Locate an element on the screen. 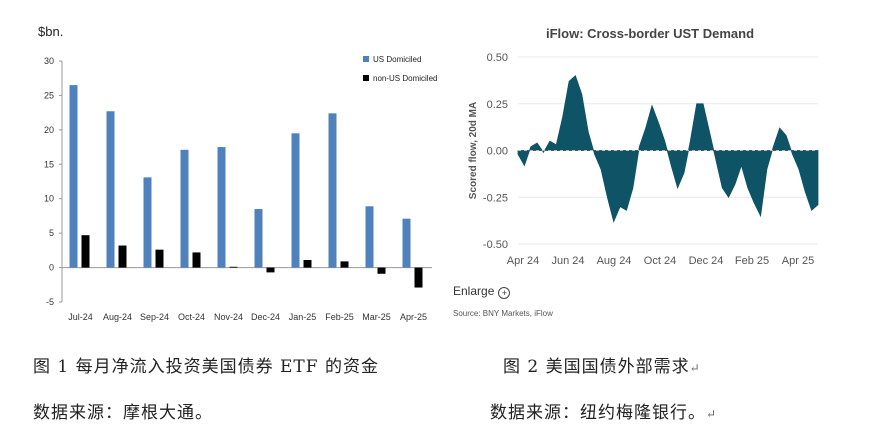 This screenshot has width=870, height=441. legend-label: US Domiciled is located at coordinates (397, 59).